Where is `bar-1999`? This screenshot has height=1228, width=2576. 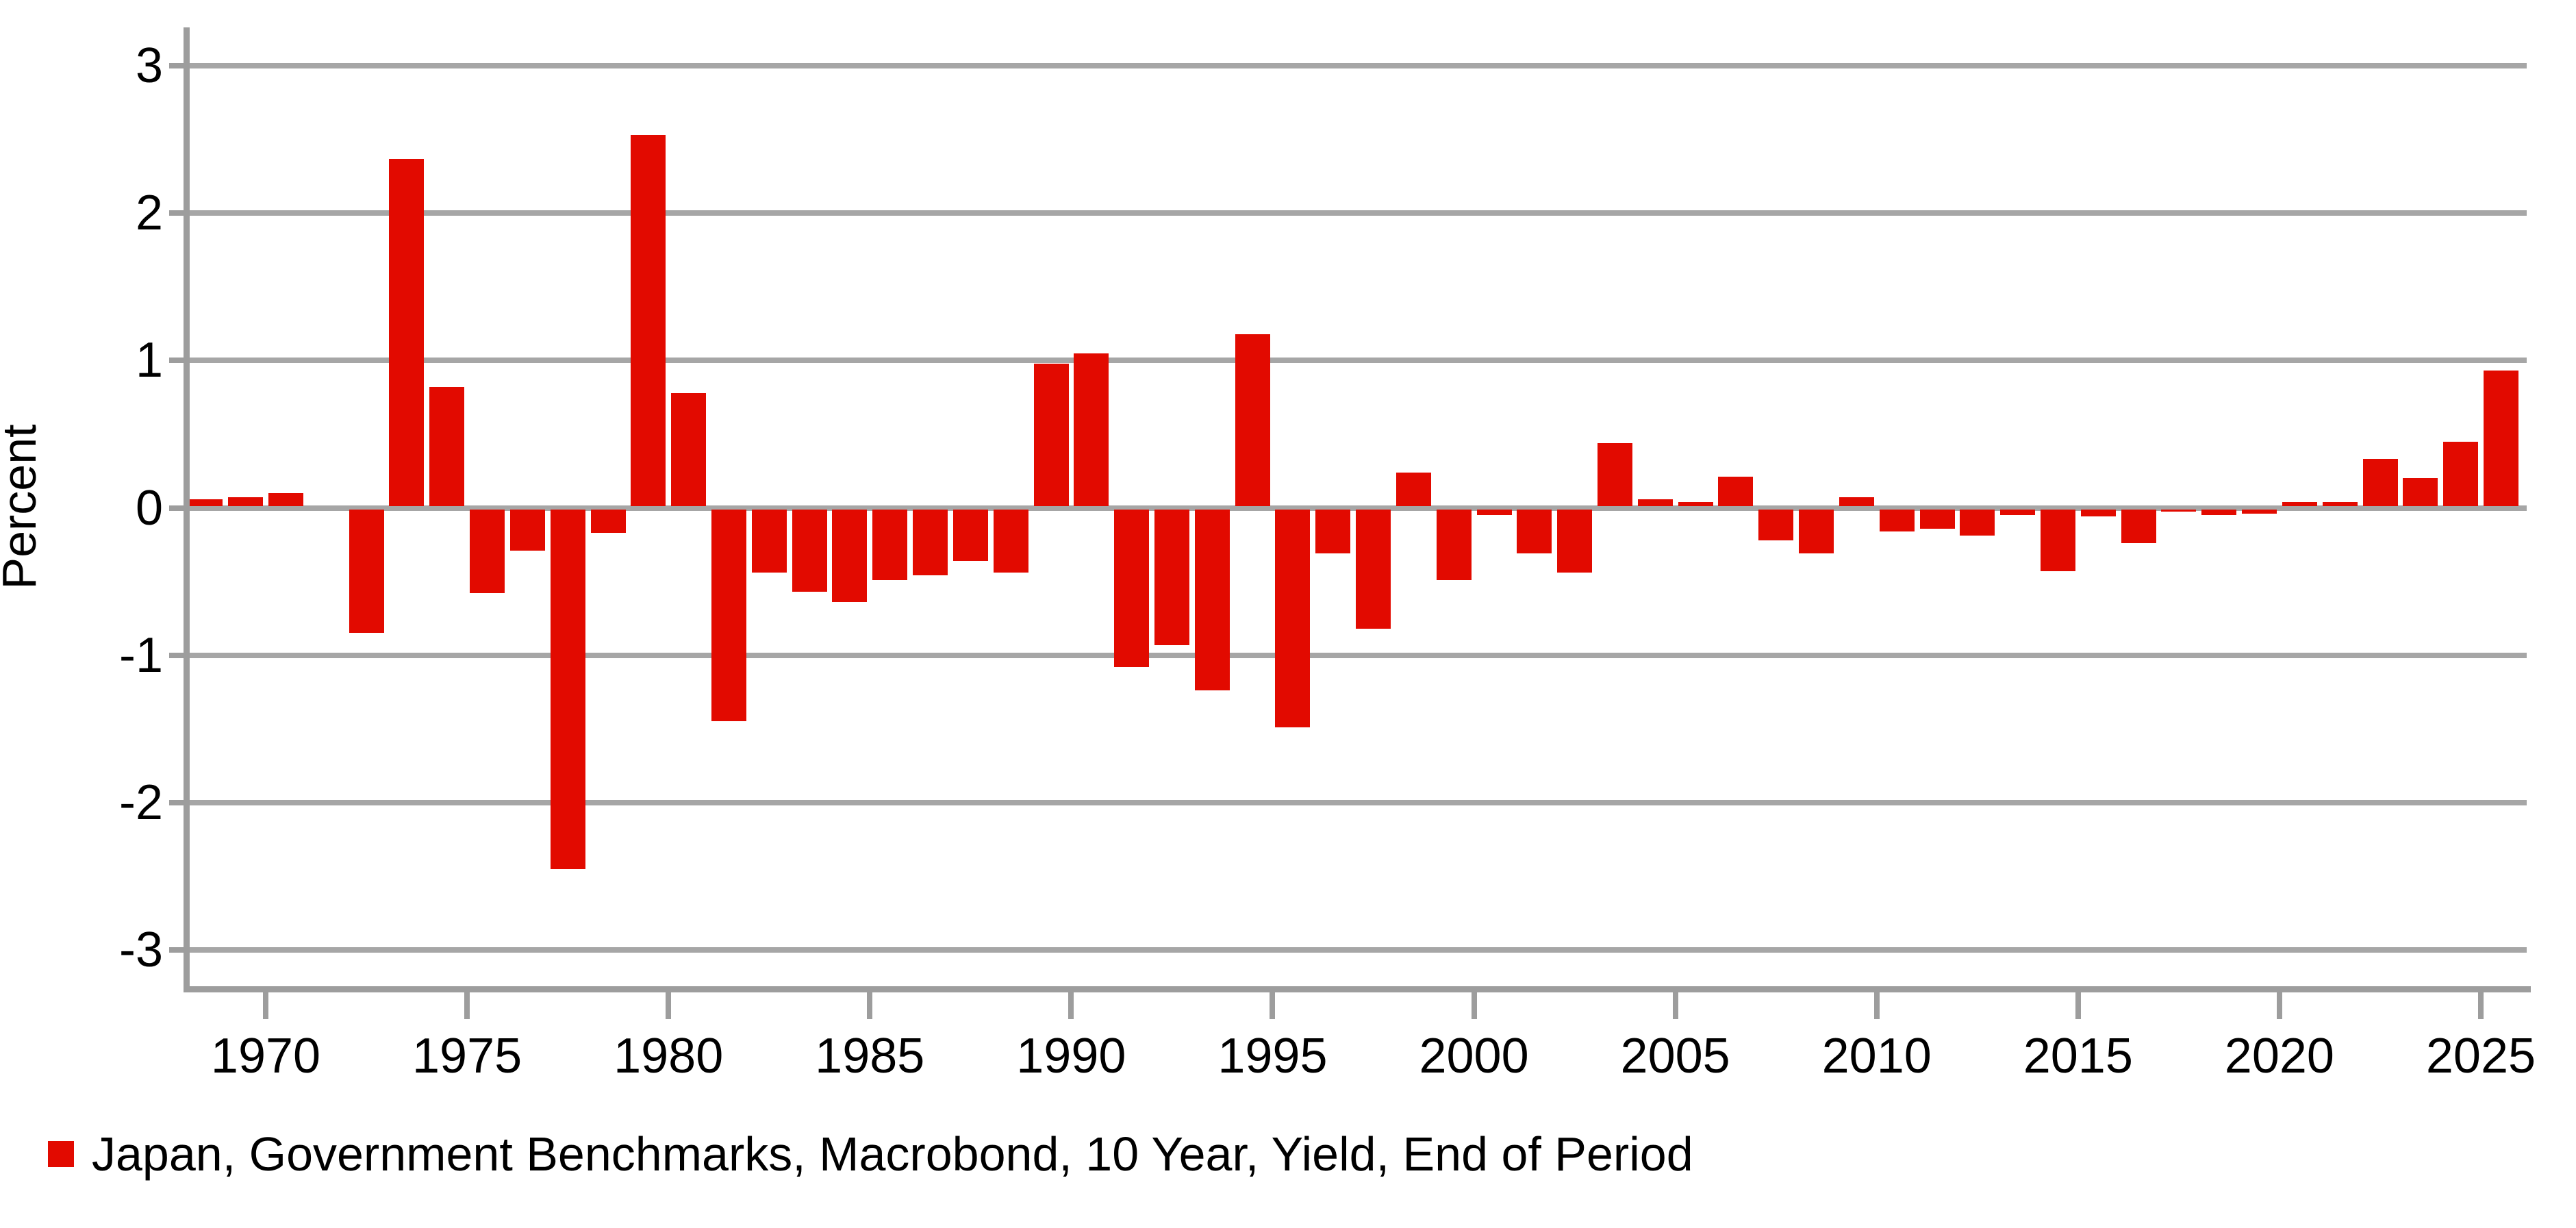 bar-1999 is located at coordinates (1454, 545).